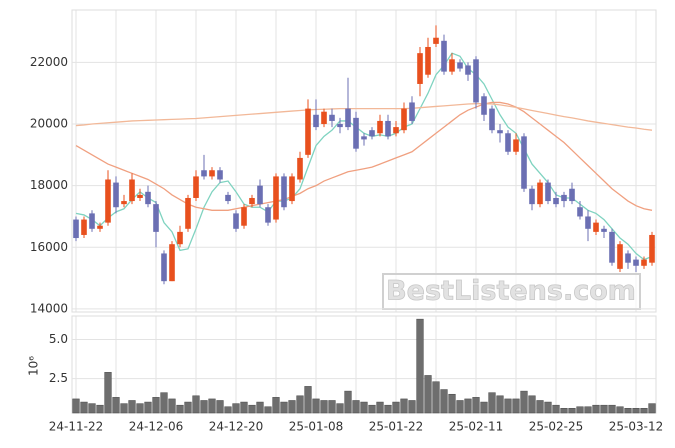 The image size is (675, 448). Describe the element at coordinates (316, 427) in the screenshot. I see `x-tick-label: 25-01-08` at that location.